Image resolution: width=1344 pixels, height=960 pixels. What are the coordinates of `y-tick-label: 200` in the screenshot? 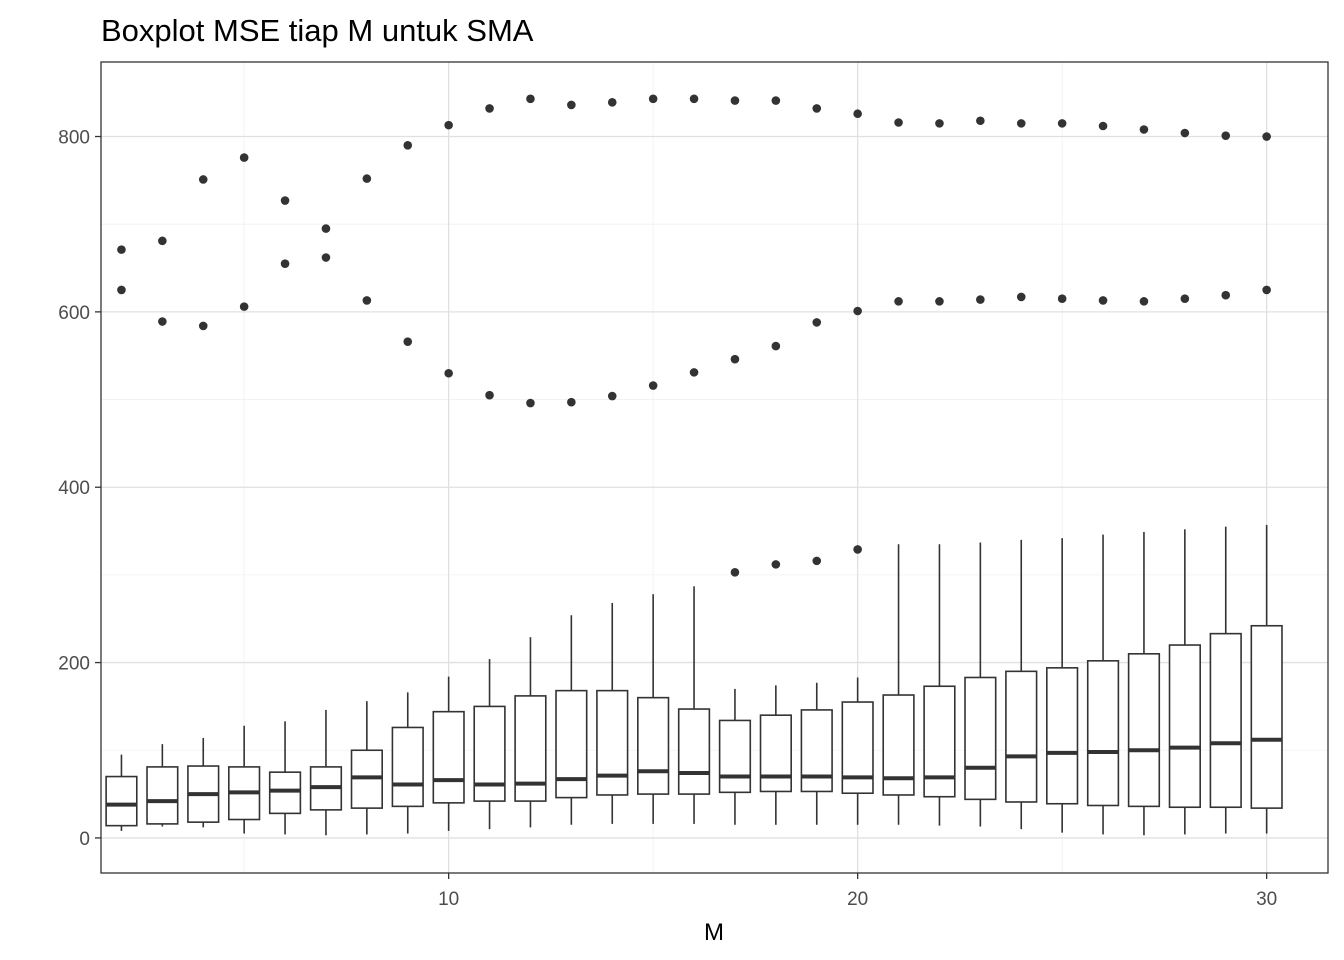 It's located at (74, 664).